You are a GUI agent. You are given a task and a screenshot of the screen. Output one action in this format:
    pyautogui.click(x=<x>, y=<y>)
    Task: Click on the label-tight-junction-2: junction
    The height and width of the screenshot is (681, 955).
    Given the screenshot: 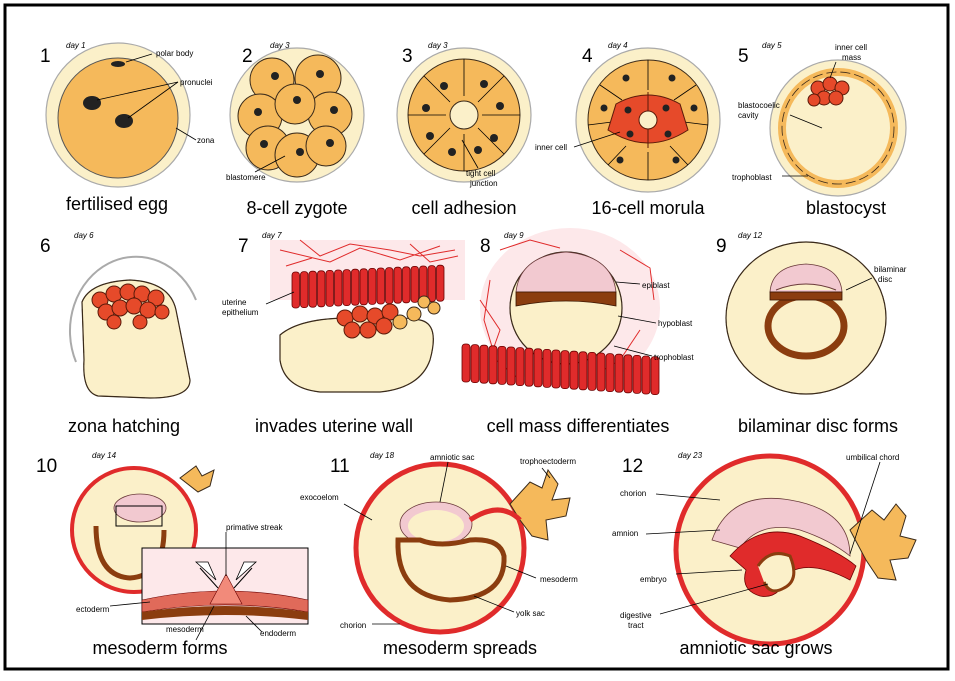 What is the action you would take?
    pyautogui.click(x=483, y=183)
    